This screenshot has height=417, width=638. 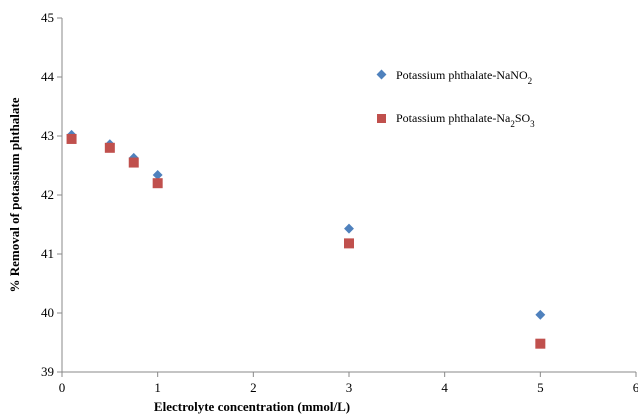 What do you see at coordinates (47, 17) in the screenshot?
I see `y-tick-label: 45` at bounding box center [47, 17].